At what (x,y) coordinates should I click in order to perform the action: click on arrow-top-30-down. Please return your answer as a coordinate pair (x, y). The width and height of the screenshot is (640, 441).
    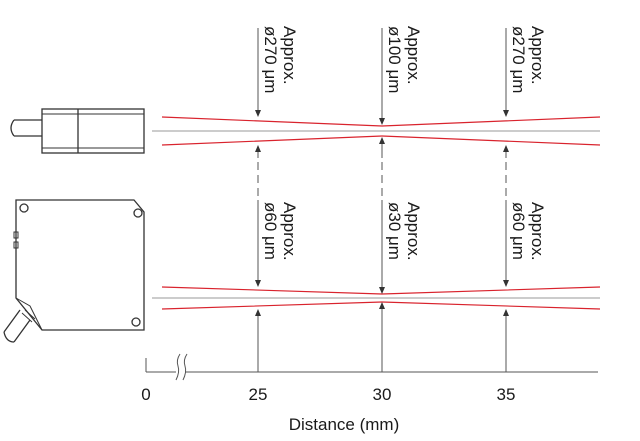
    Looking at the image, I should click on (382, 121).